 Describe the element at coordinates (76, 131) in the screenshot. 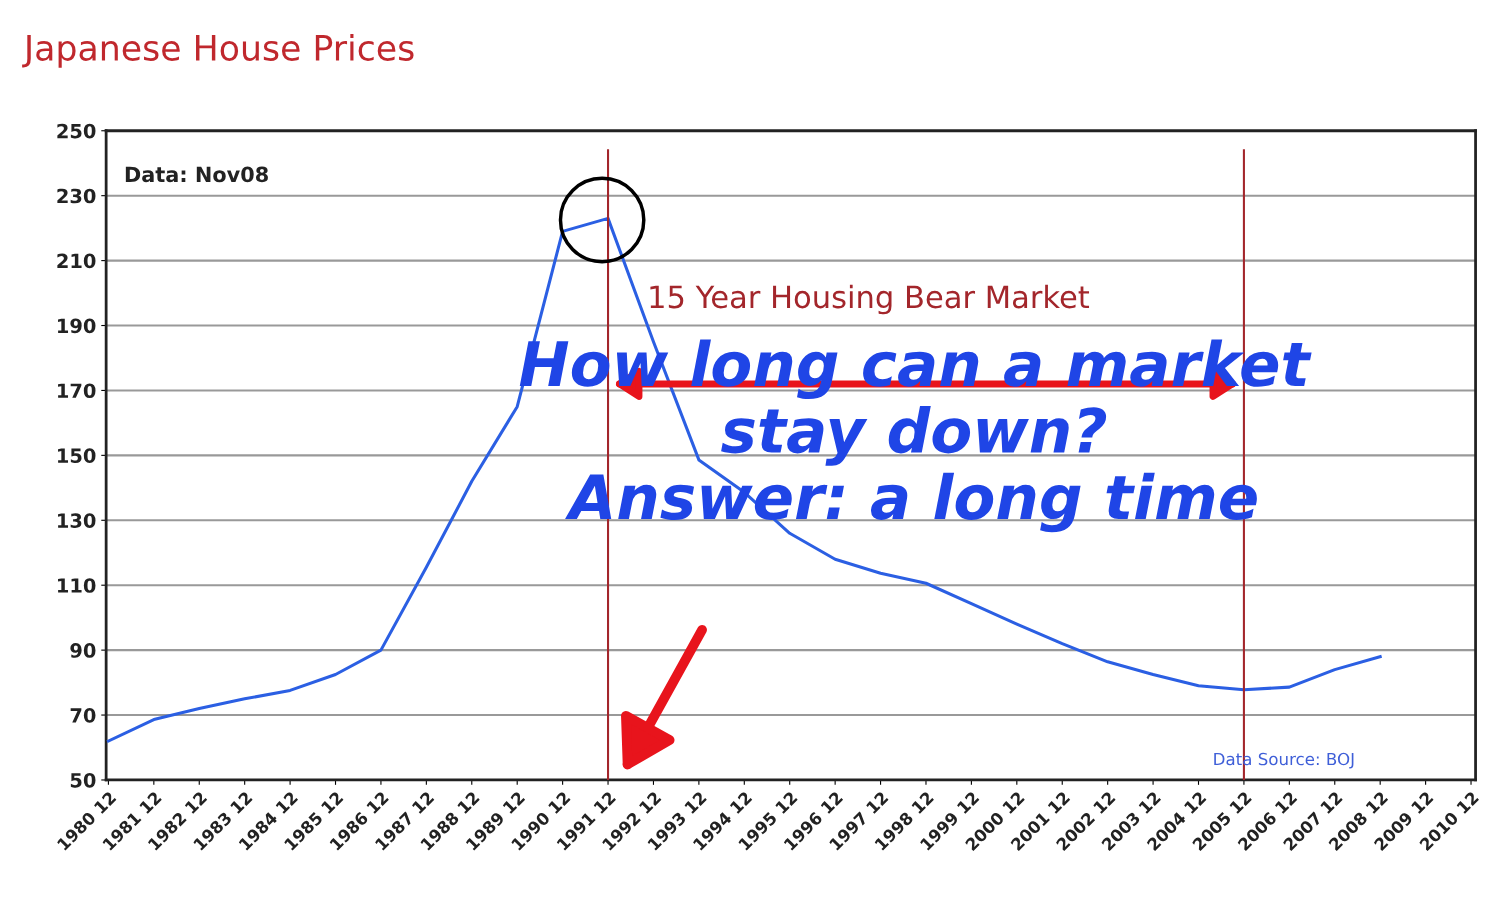

I see `y-tick-label: 250` at that location.